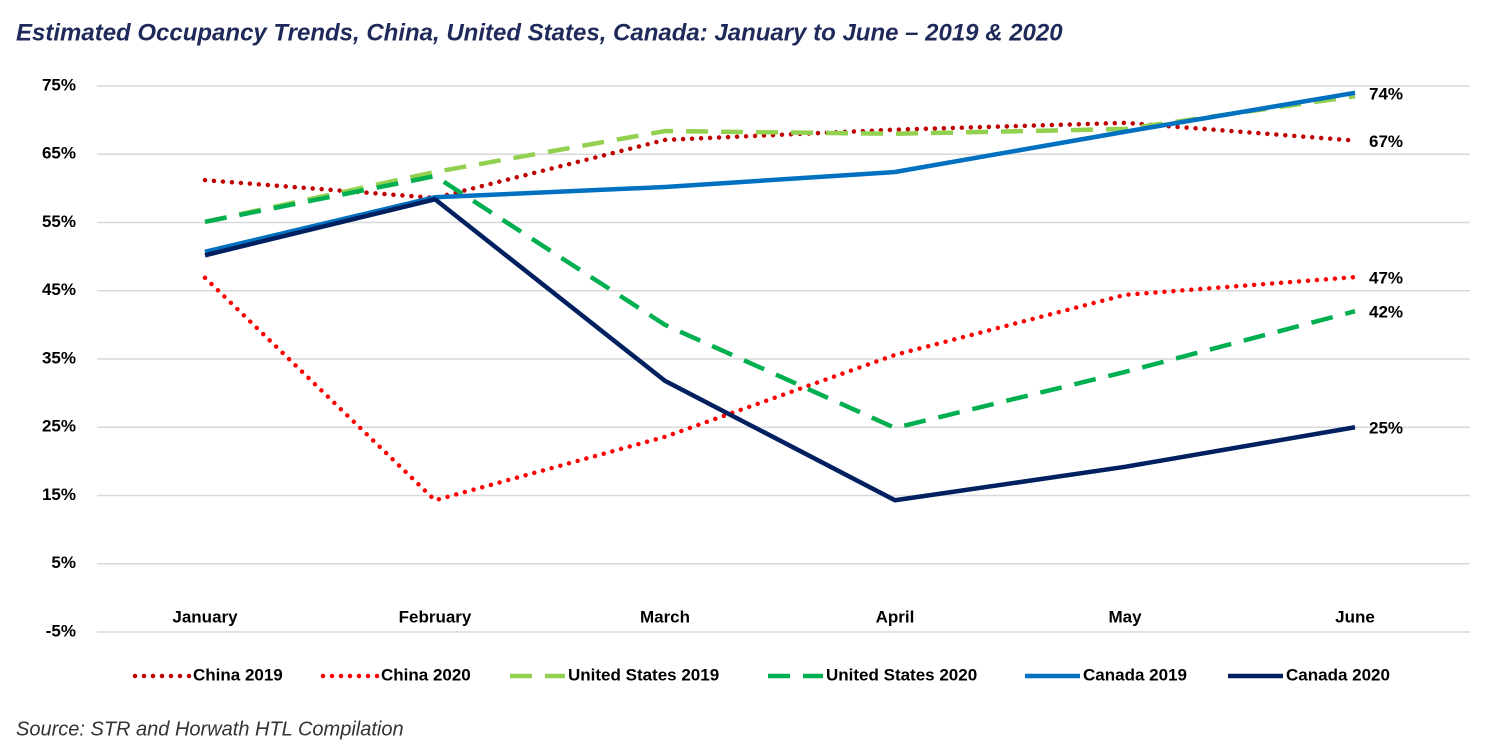 Image resolution: width=1492 pixels, height=752 pixels. What do you see at coordinates (59, 426) in the screenshot?
I see `y-tick-label: 25%` at bounding box center [59, 426].